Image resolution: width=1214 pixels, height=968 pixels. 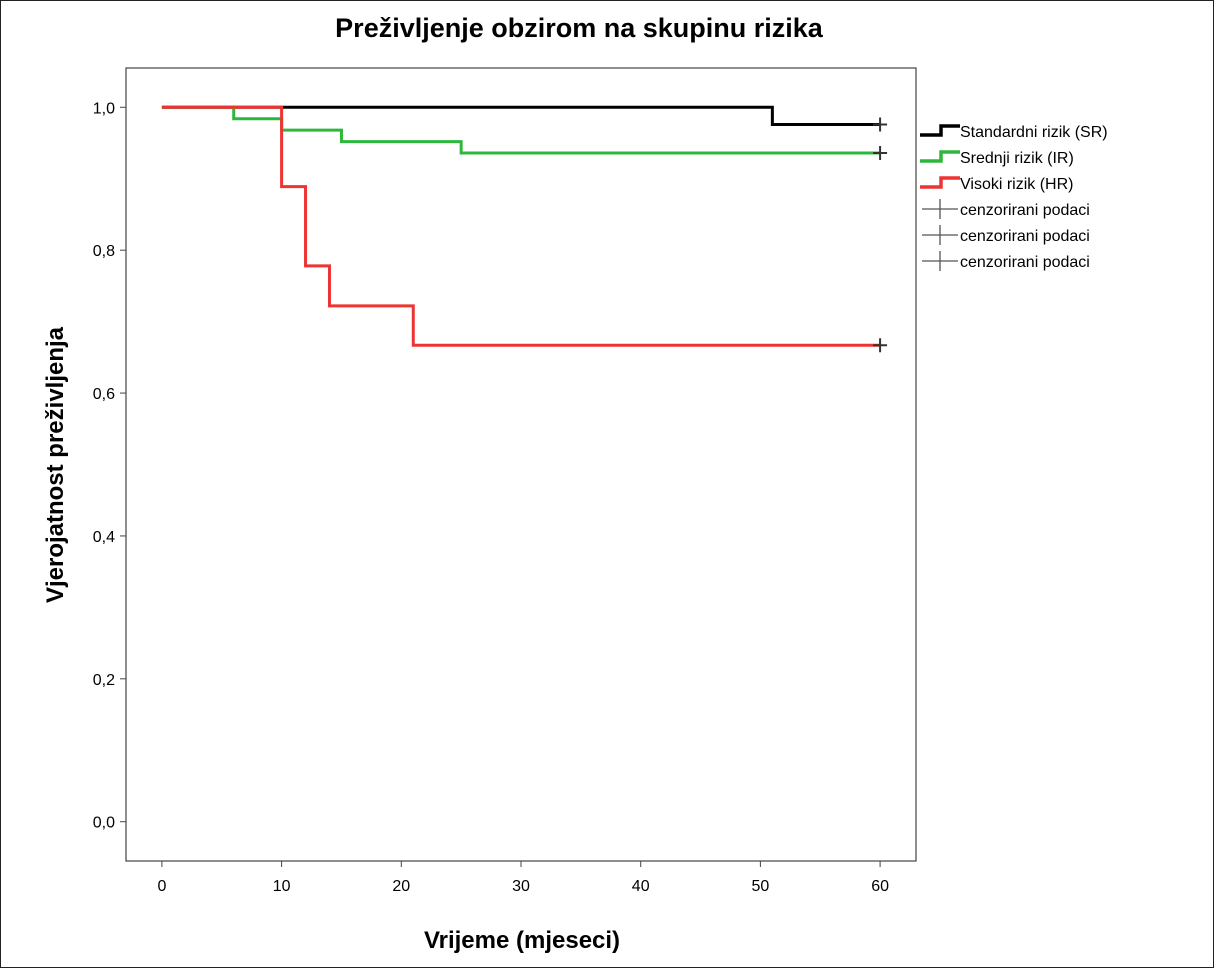 What do you see at coordinates (104, 537) in the screenshot?
I see `y-tick-label: 0,4` at bounding box center [104, 537].